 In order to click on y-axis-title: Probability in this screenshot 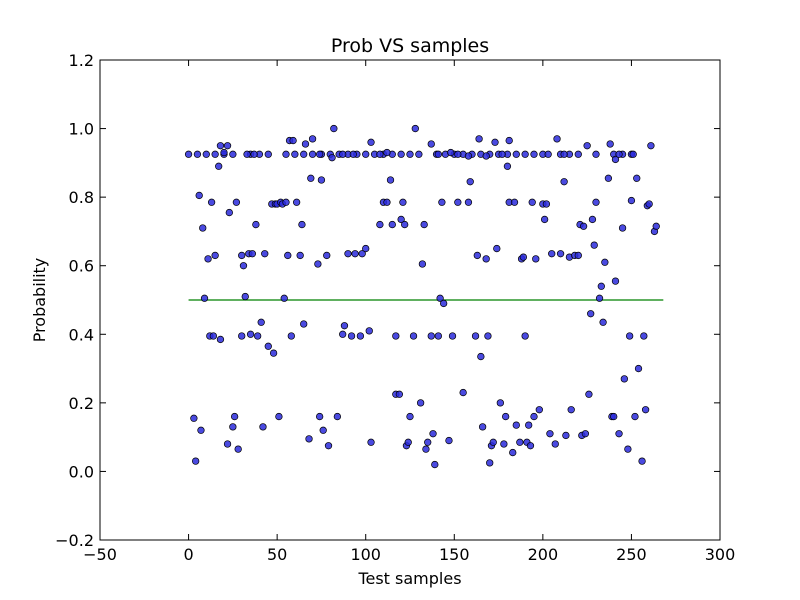, I will do `click(39, 300)`.